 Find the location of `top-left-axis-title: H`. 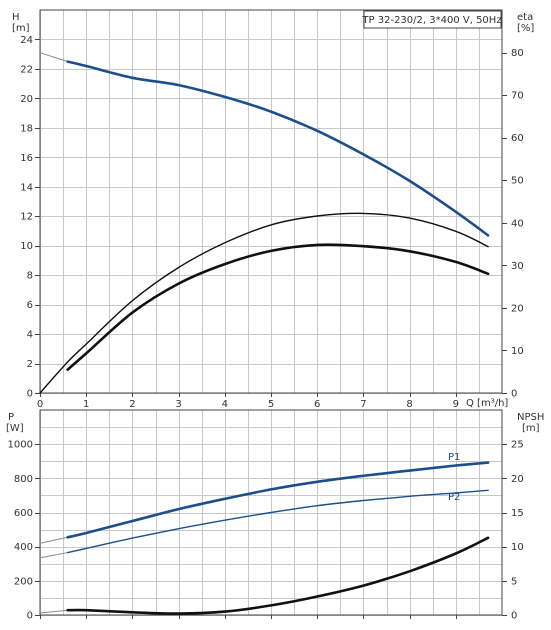

top-left-axis-title: H is located at coordinates (16, 17).